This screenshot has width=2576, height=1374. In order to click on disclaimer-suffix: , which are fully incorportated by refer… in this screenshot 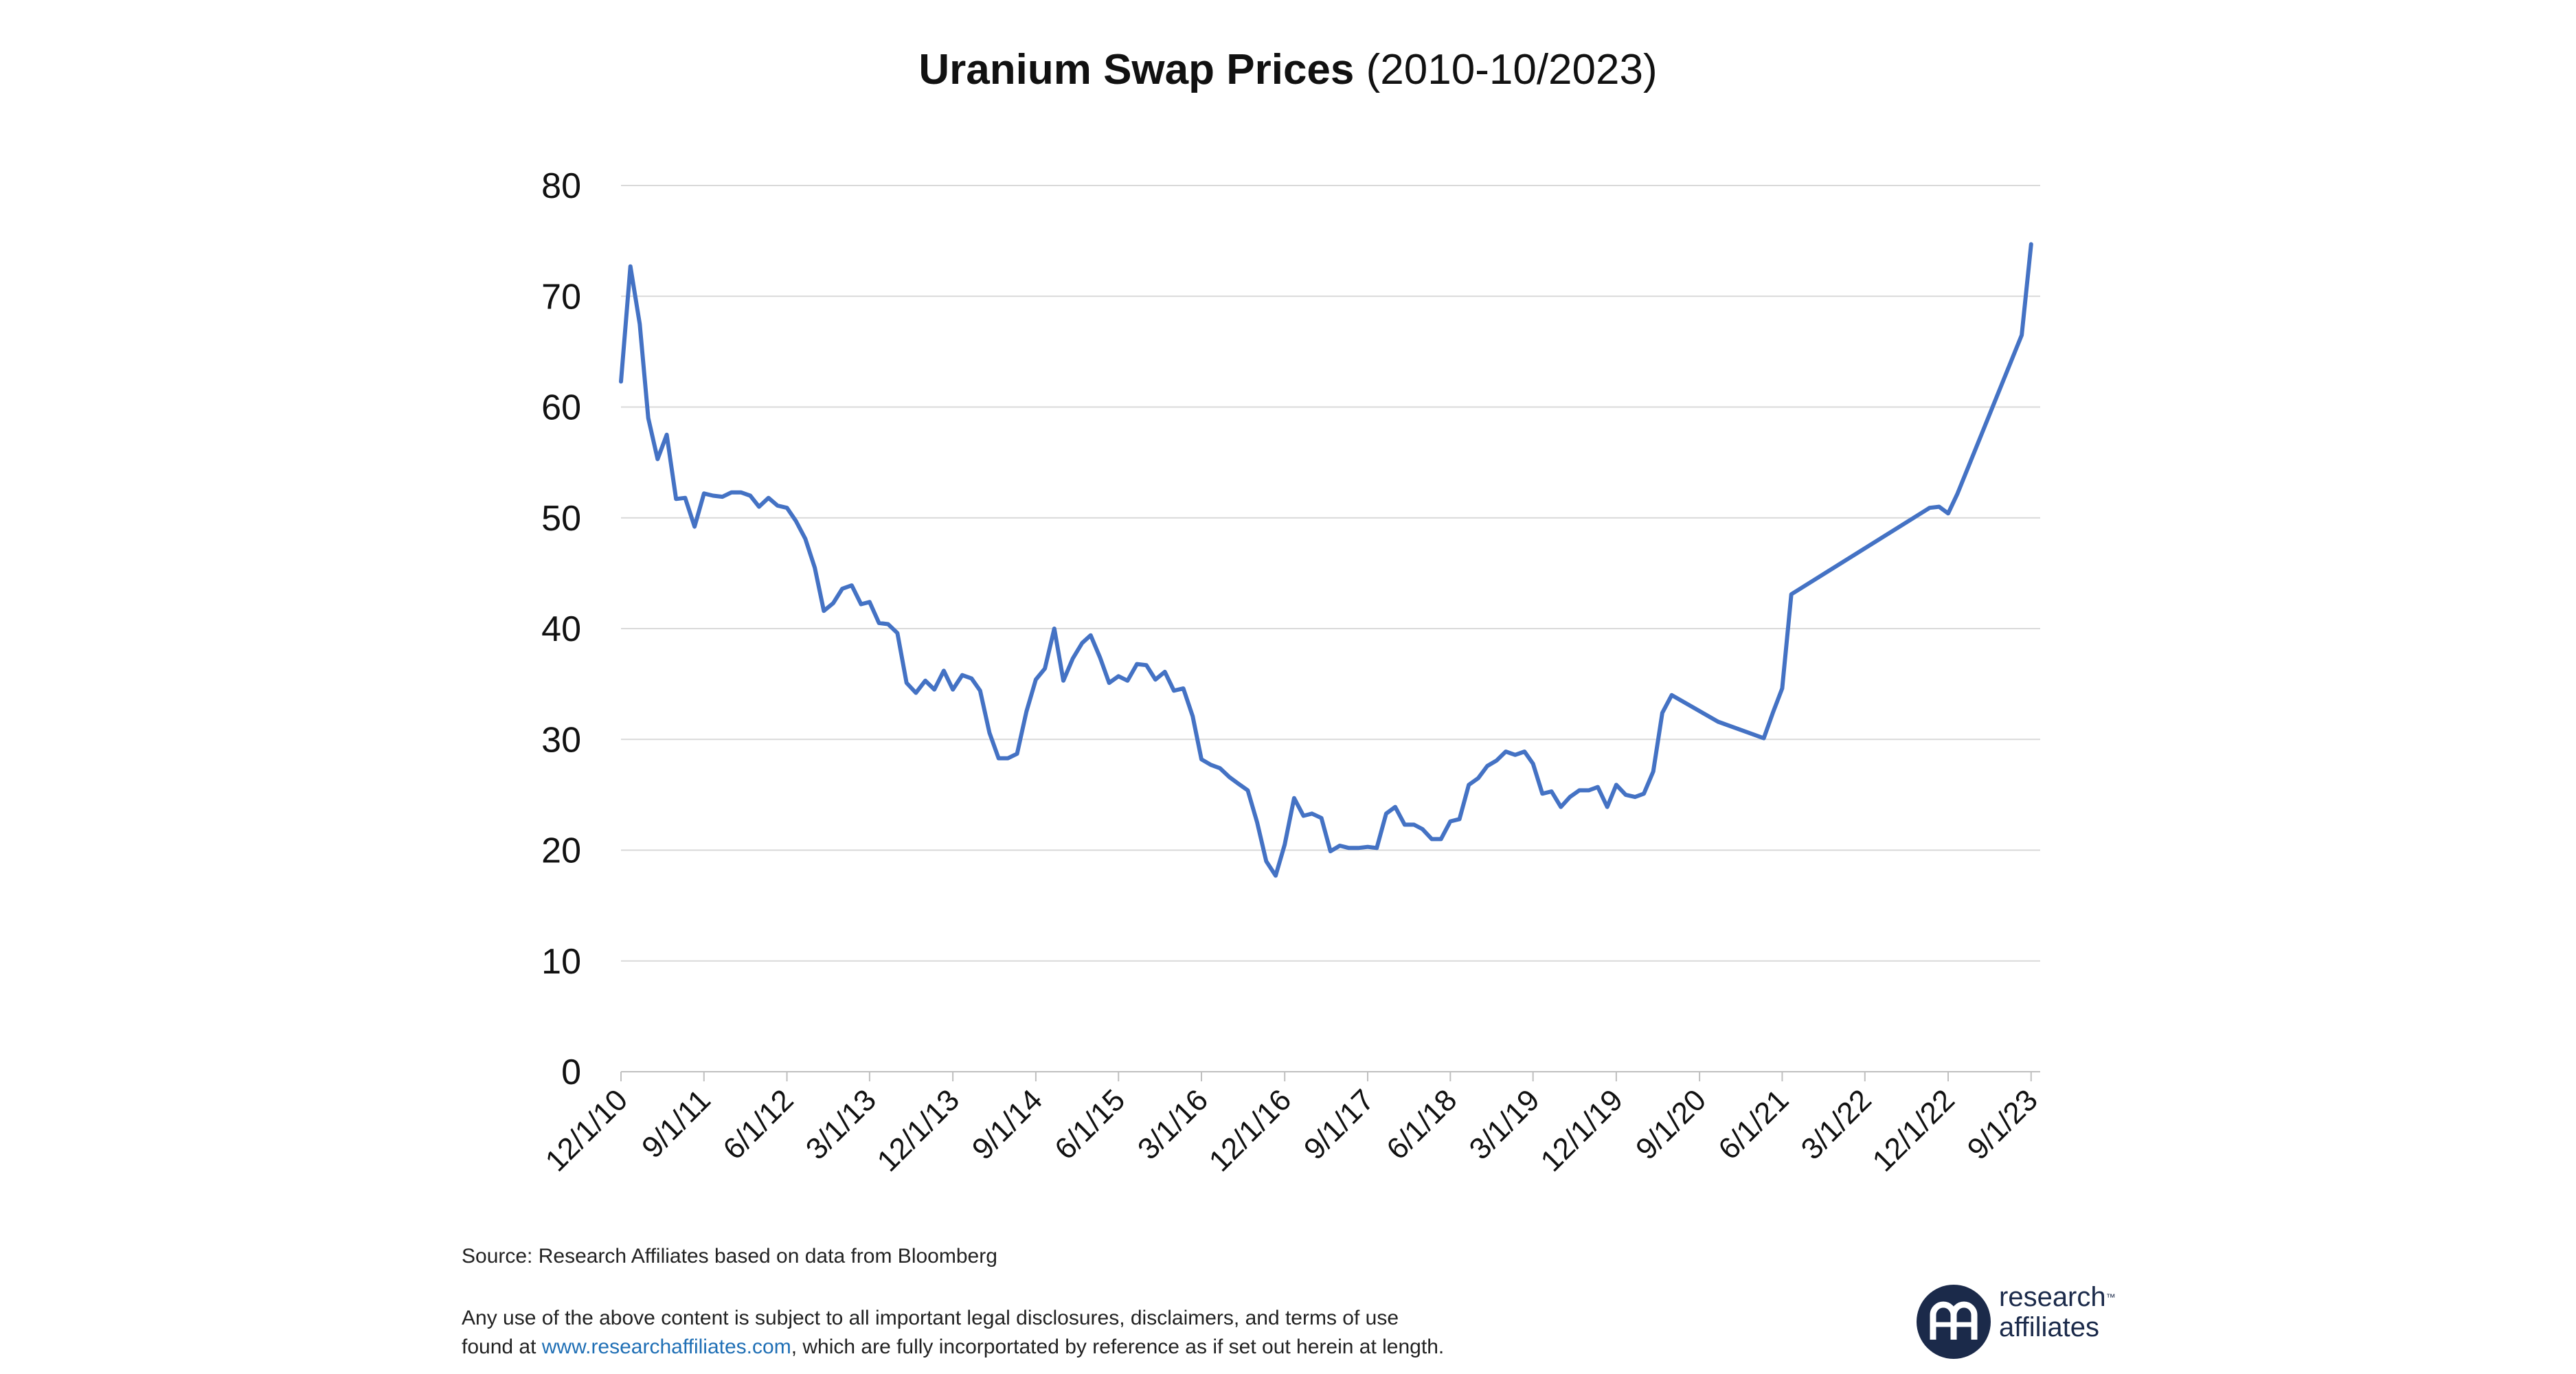, I will do `click(1118, 1347)`.